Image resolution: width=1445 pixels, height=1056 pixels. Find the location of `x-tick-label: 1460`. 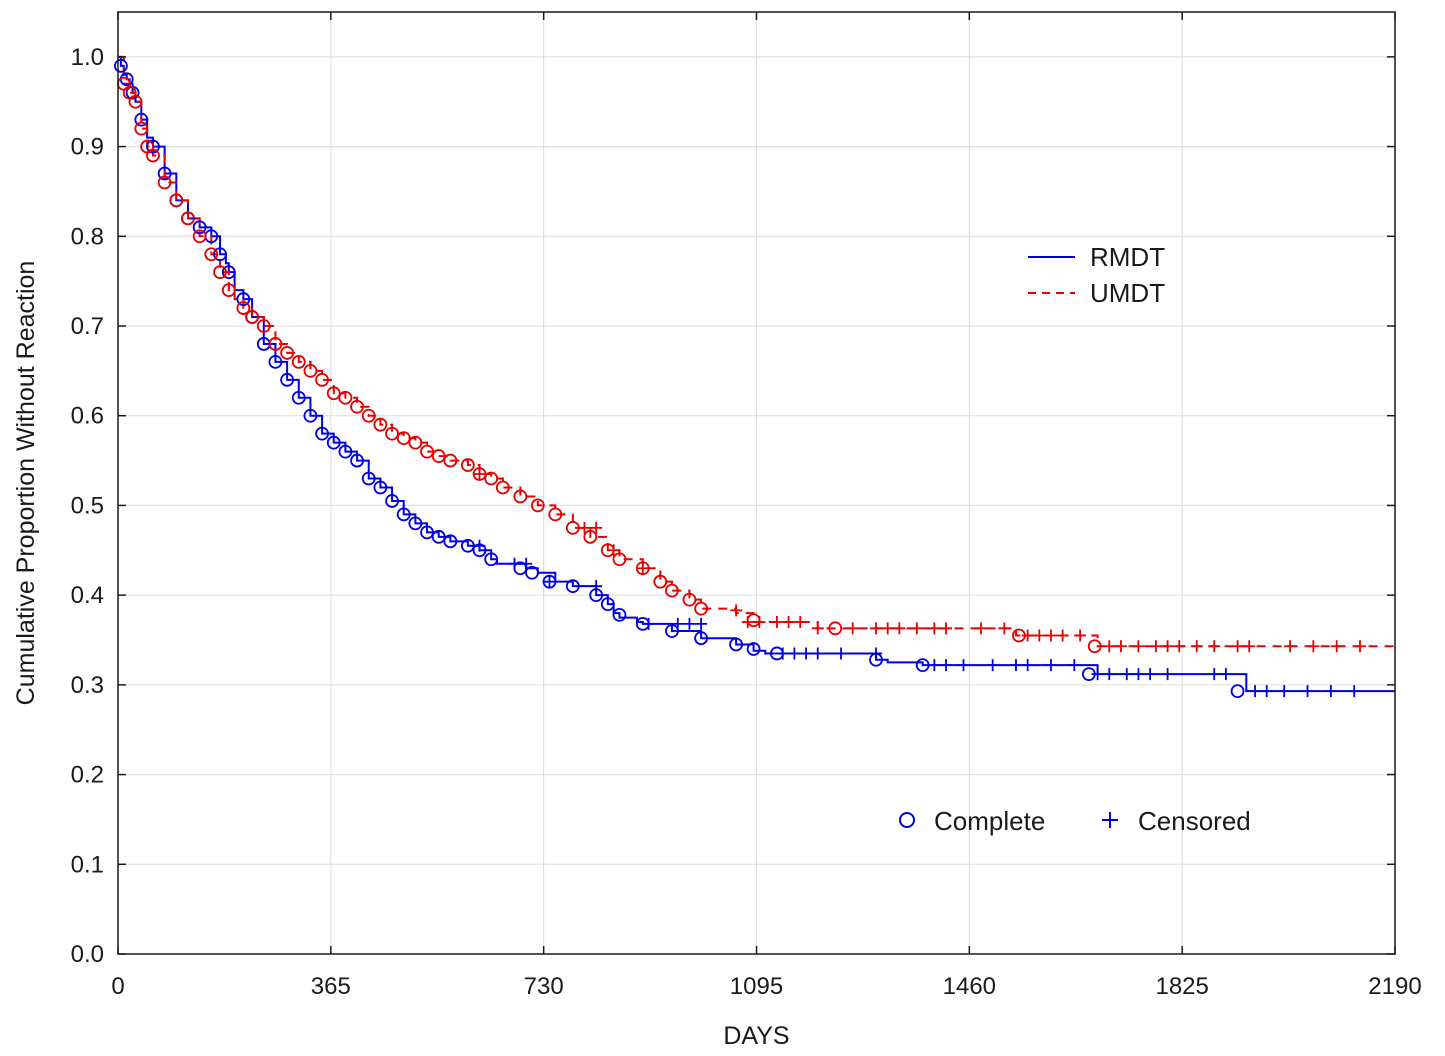

x-tick-label: 1460 is located at coordinates (969, 986).